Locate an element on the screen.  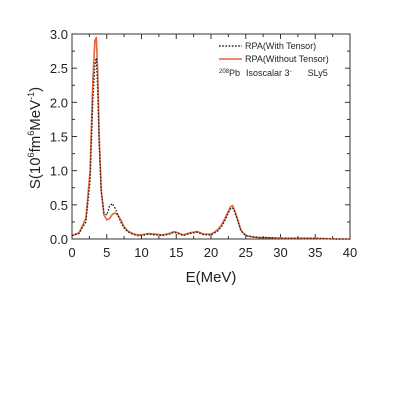
y-tick-label: 0.0 is located at coordinates (59, 239).